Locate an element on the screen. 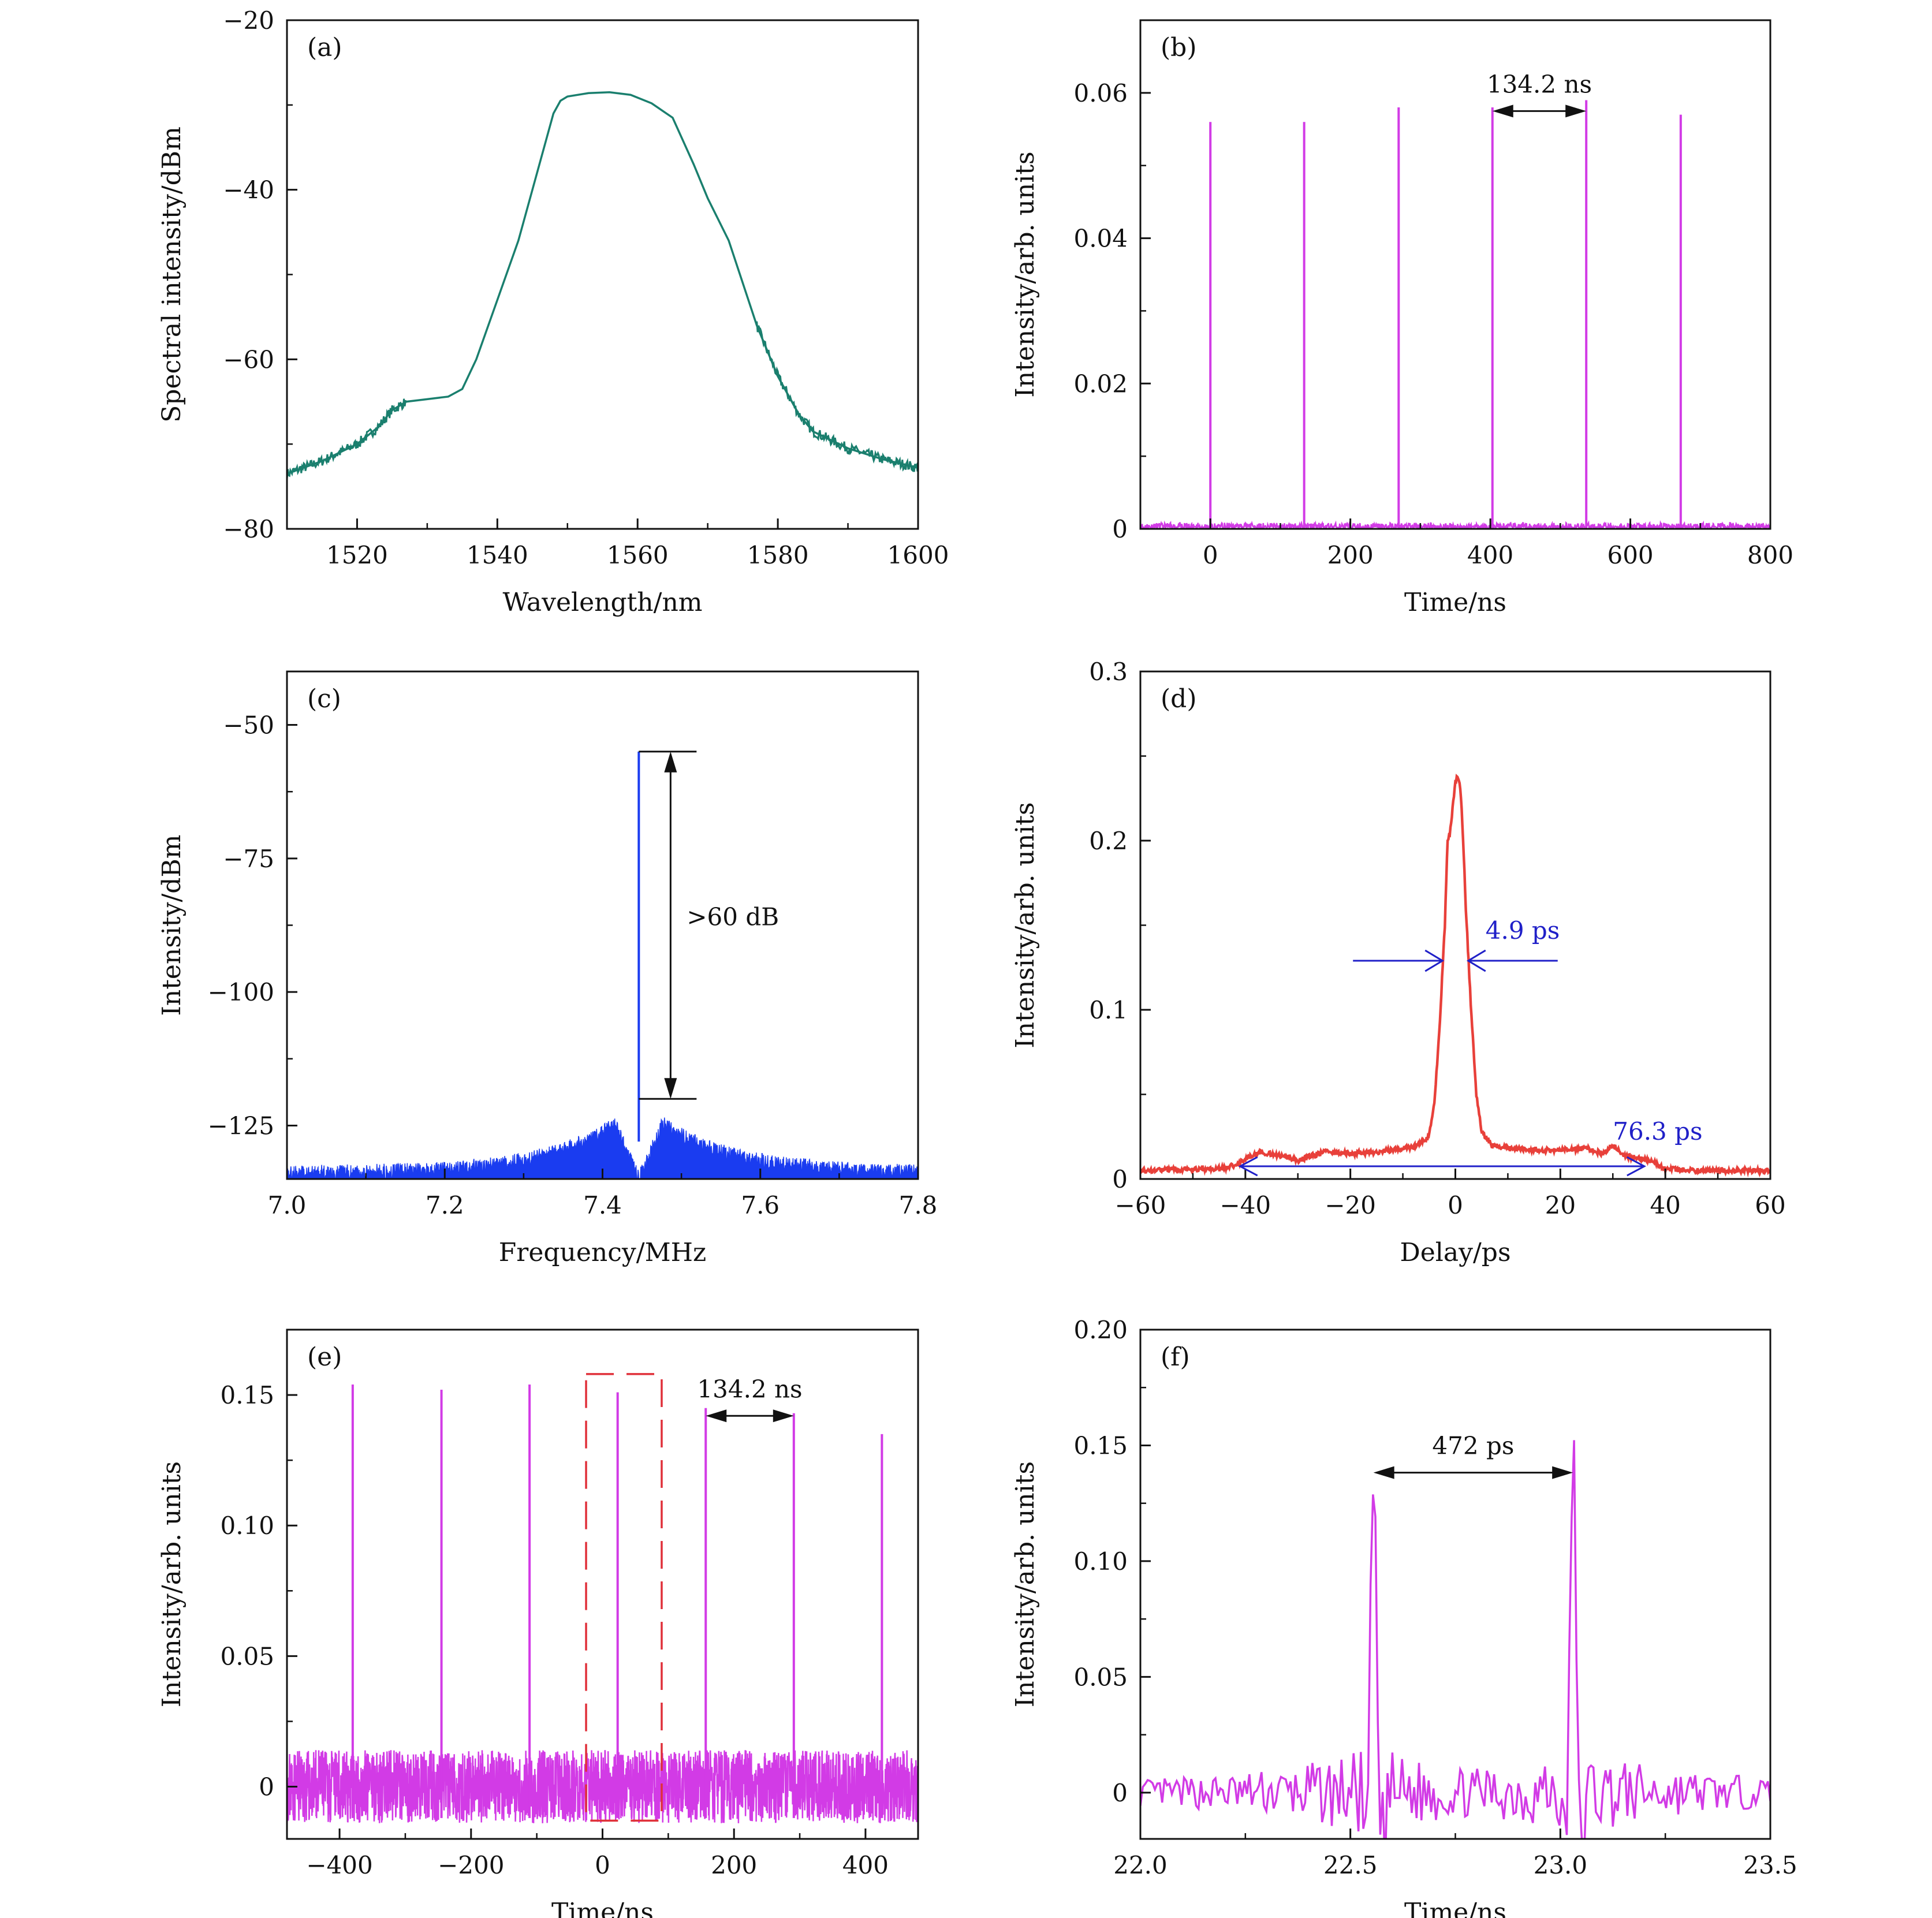 Image resolution: width=1932 pixels, height=1918 pixels. x-axis-label: Frequency/MHz is located at coordinates (602, 1252).